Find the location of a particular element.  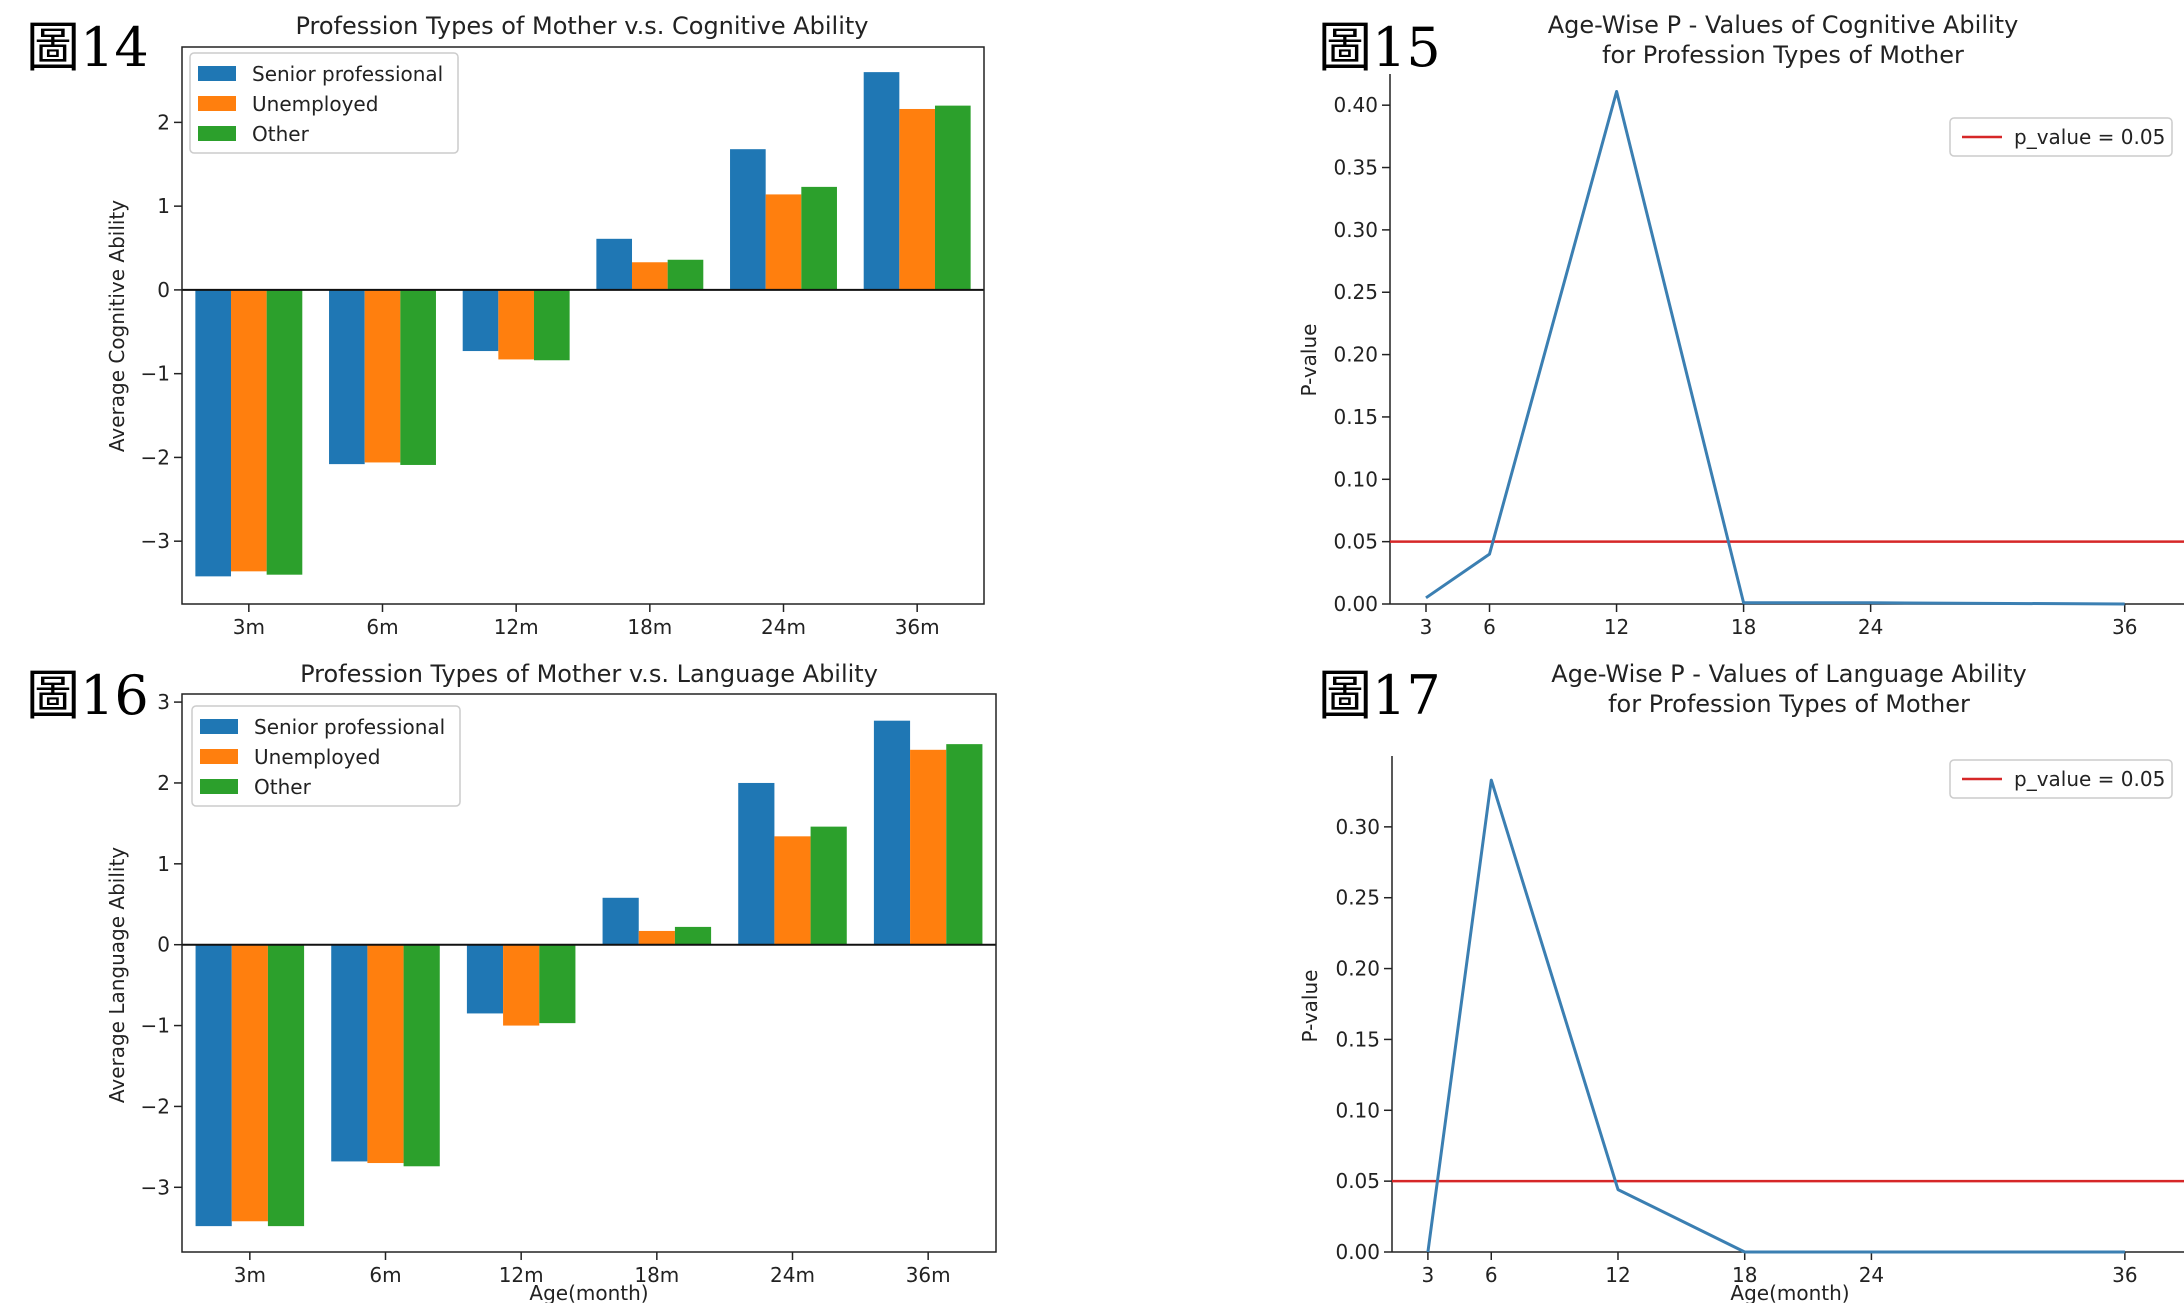

chart-title-line: Age-Wise P - Values of Cognitive Ability is located at coordinates (1783, 25).